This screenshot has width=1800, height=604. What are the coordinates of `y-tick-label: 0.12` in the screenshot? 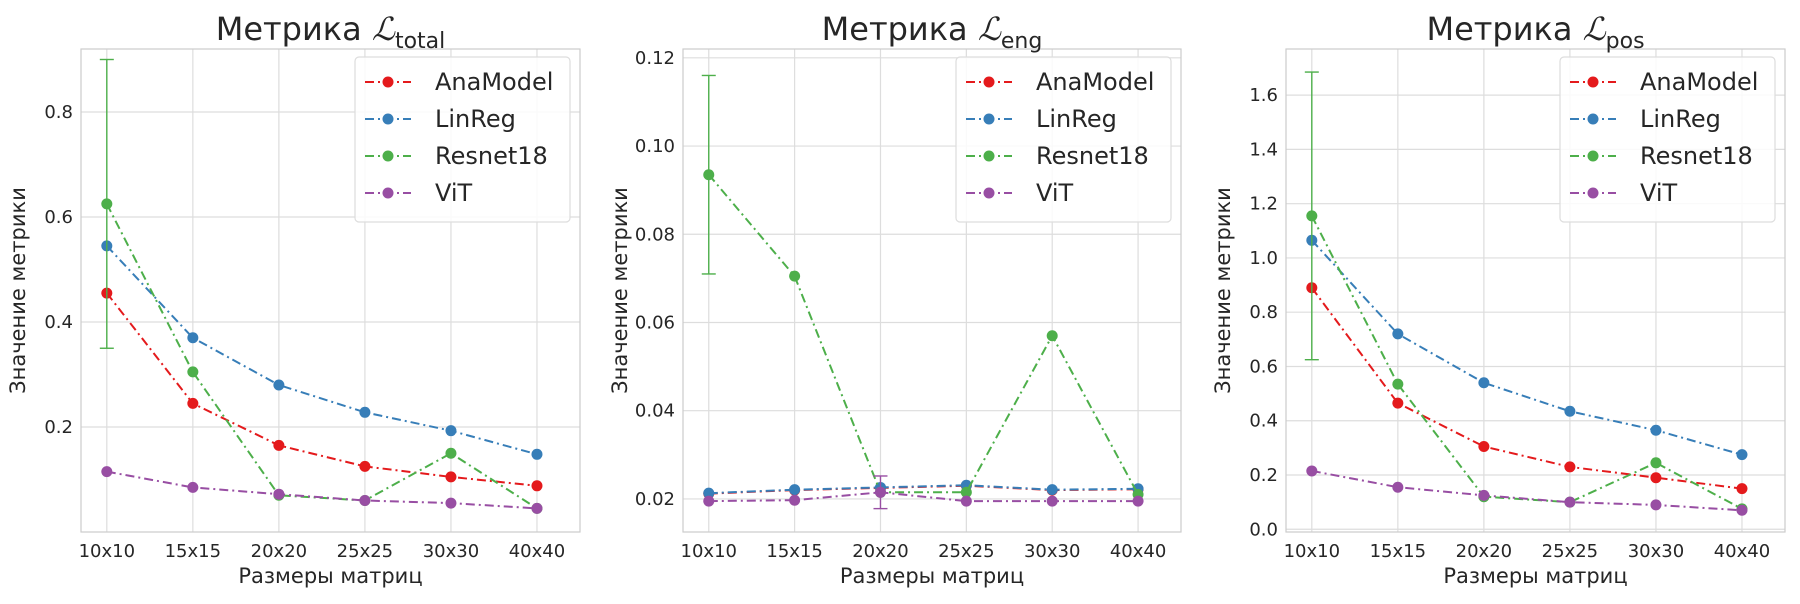 It's located at (655, 58).